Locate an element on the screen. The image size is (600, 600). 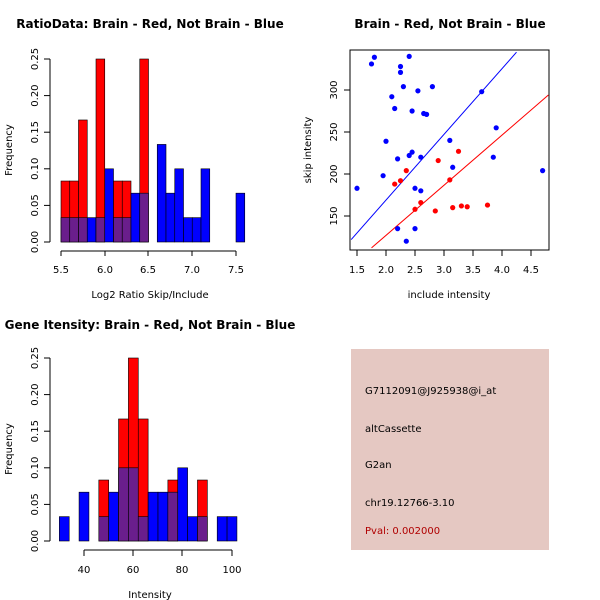
scatter-chart-title: Brain - Red, Not Brain - Blue is located at coordinates (449, 24).